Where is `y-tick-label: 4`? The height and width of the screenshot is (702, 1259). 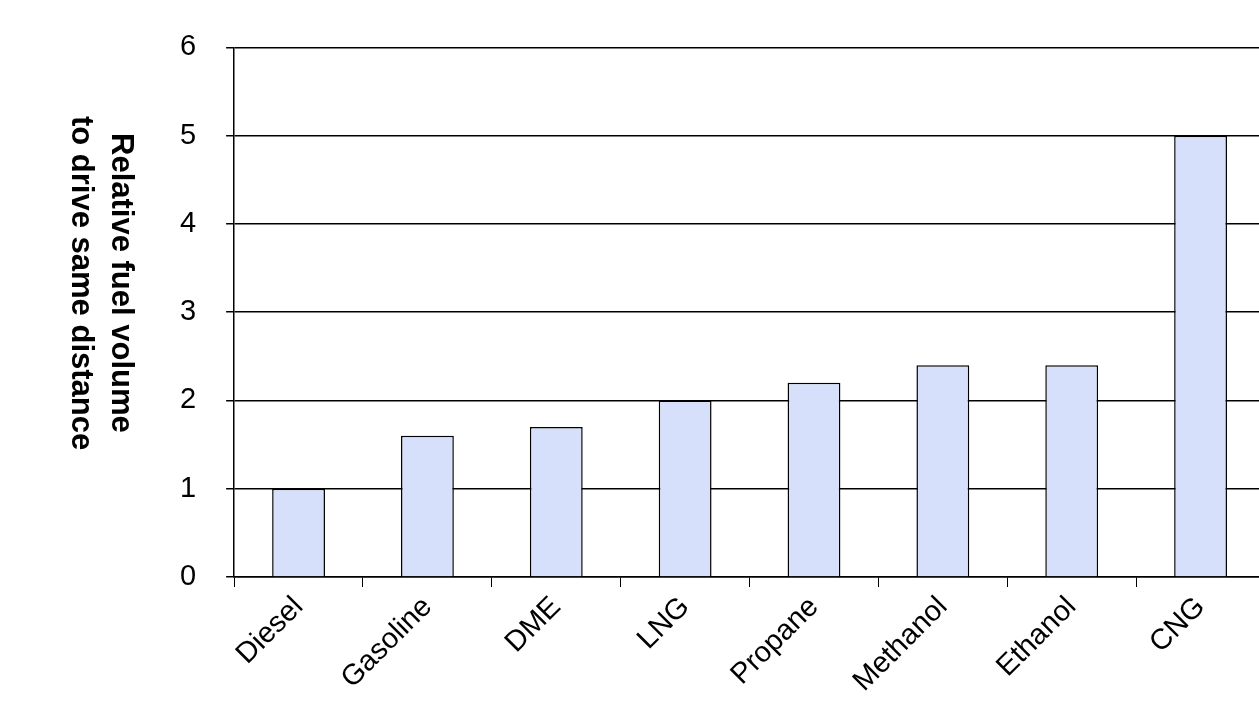 y-tick-label: 4 is located at coordinates (188, 221).